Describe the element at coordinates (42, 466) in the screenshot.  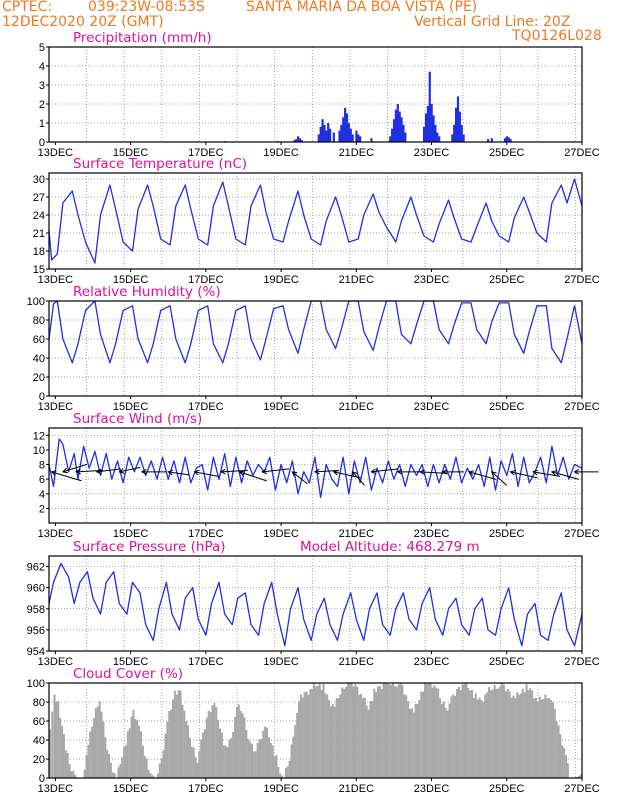
I see `y-tick-label: 8` at that location.